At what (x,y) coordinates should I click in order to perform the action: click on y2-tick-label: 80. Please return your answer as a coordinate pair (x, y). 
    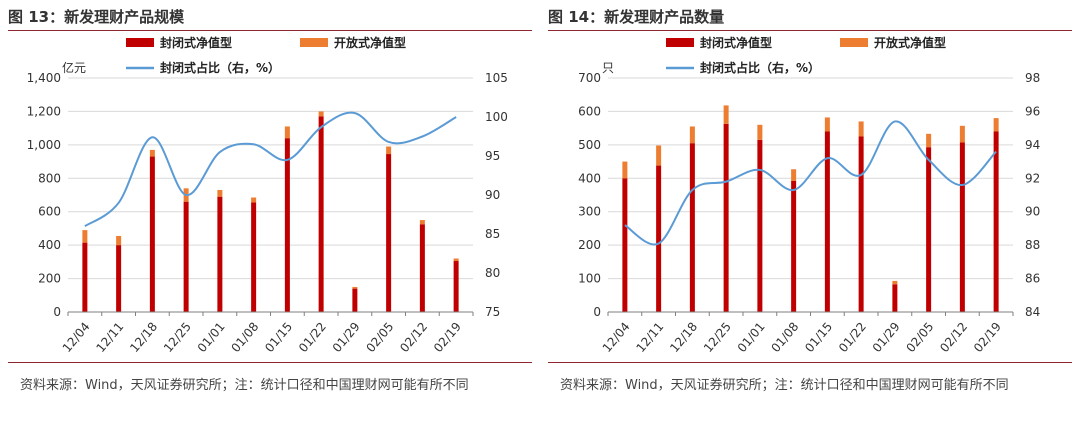
    Looking at the image, I should click on (492, 273).